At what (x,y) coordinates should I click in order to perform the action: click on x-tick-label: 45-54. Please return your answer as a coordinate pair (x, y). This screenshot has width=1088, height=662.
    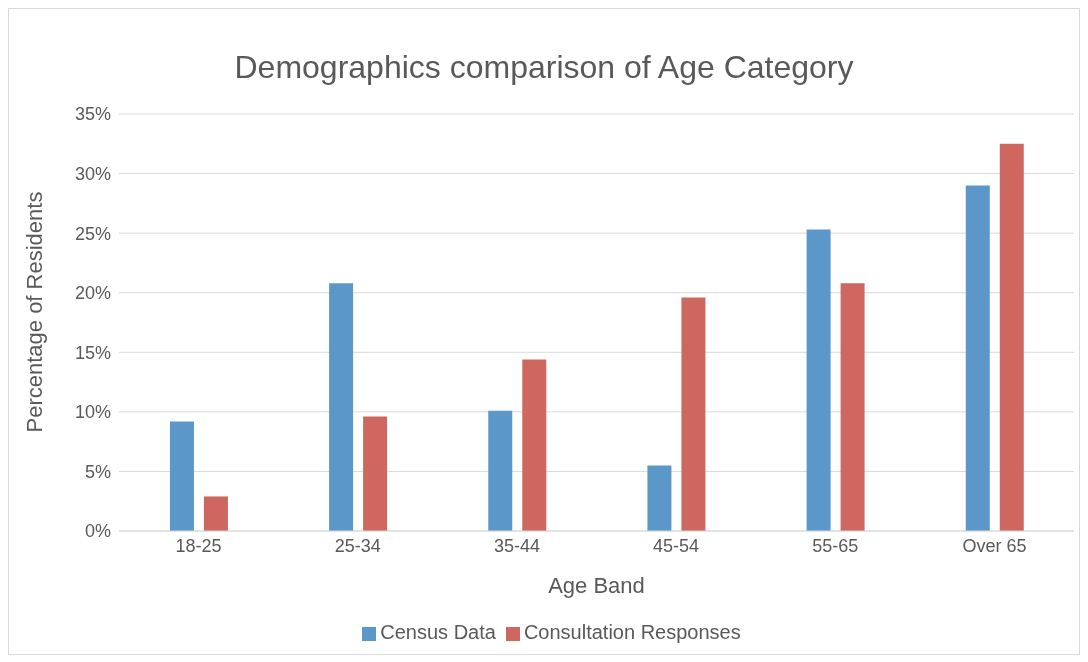
    Looking at the image, I should click on (676, 545).